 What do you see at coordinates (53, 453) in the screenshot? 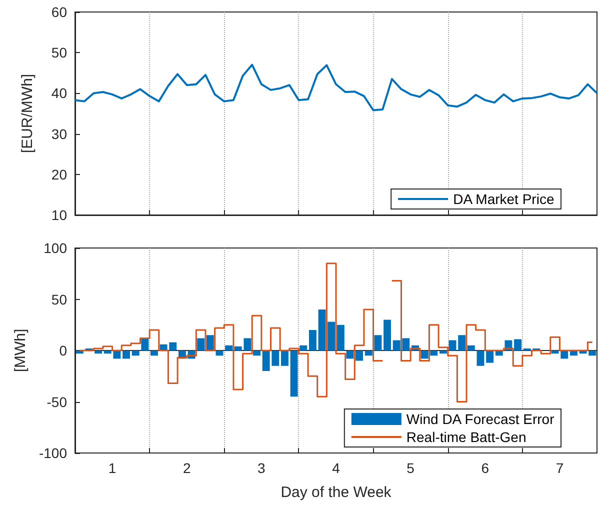
I see `y-tick-label: -100` at bounding box center [53, 453].